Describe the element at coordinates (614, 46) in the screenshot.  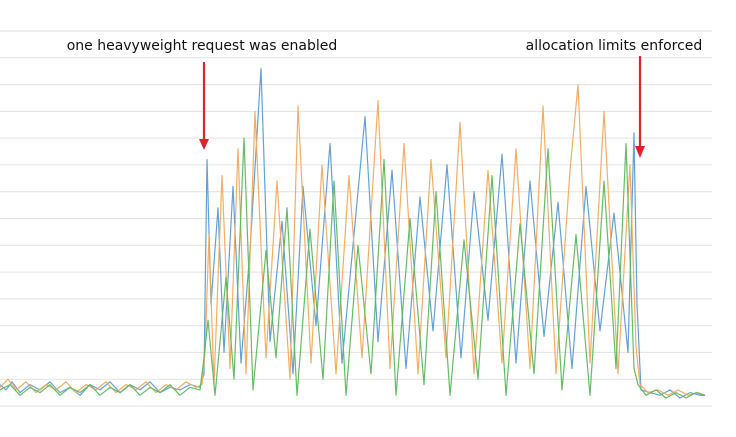
I see `annotation-enforced-label: allocation limits enforced` at that location.